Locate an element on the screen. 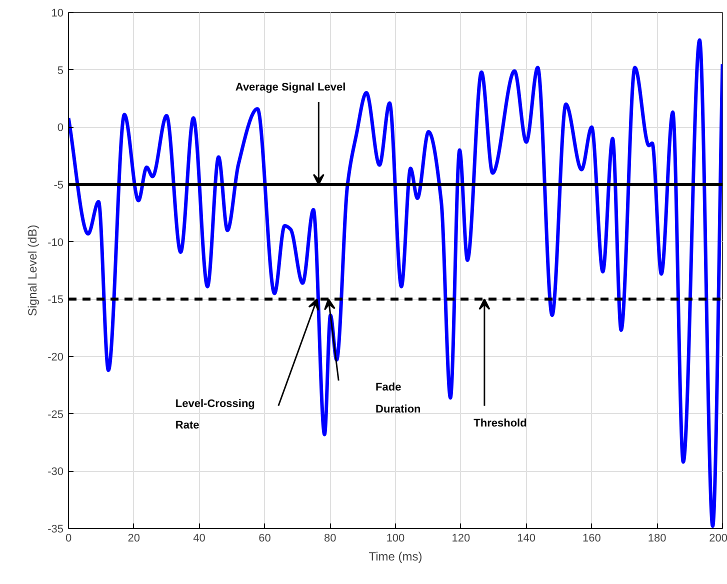 This screenshot has height=584, width=727. y-tick-label: 10 is located at coordinates (57, 14).